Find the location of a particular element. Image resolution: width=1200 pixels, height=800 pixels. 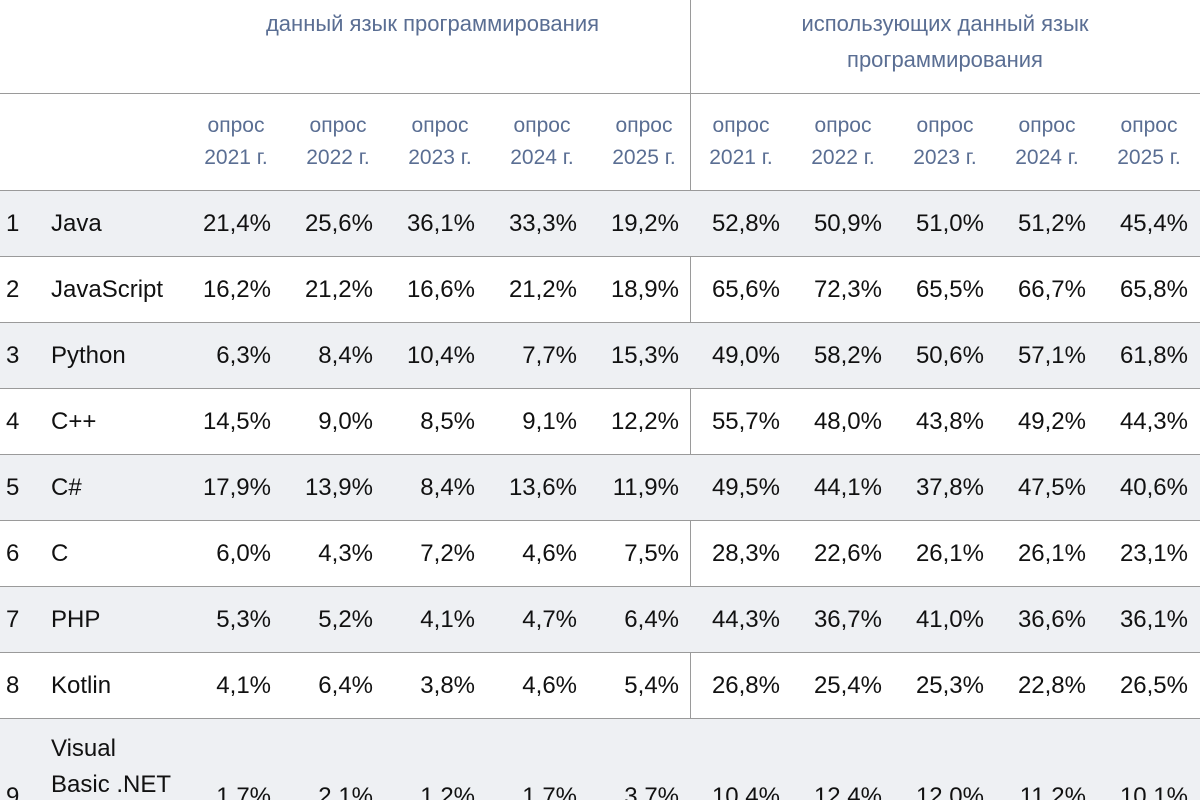

value-cell: 51,0% is located at coordinates (949, 223).